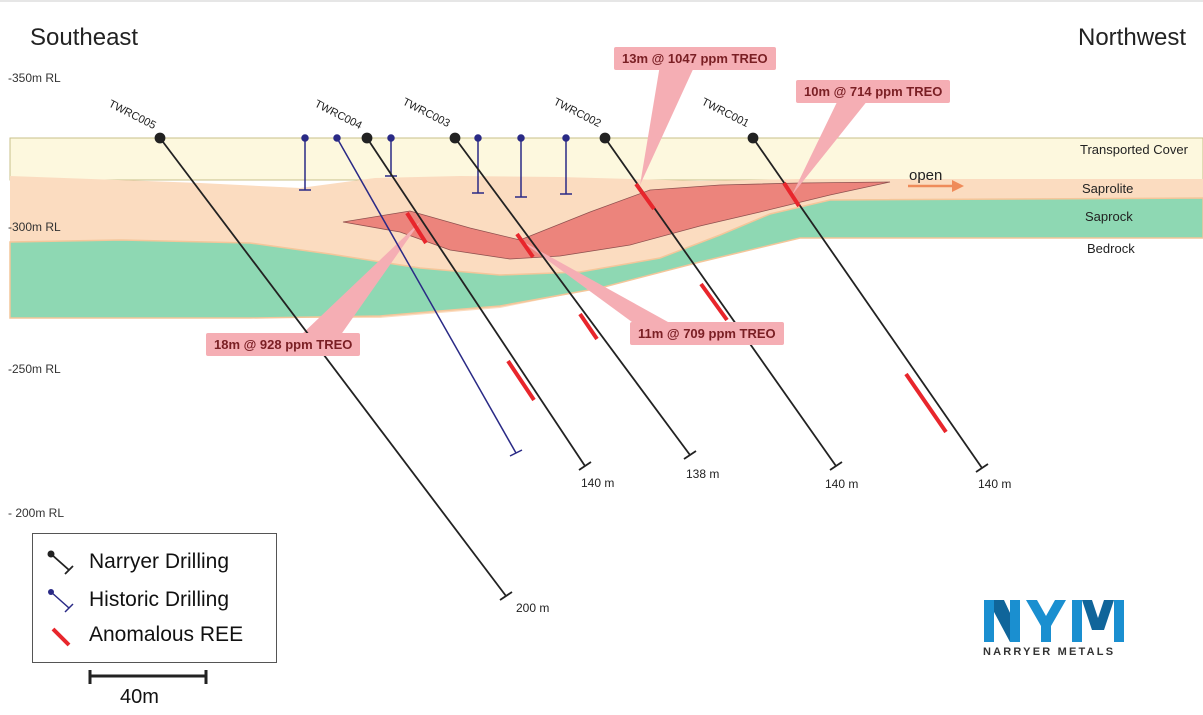 This screenshot has height=715, width=1203. I want to click on callout-pointer-13m, so click(667, 125).